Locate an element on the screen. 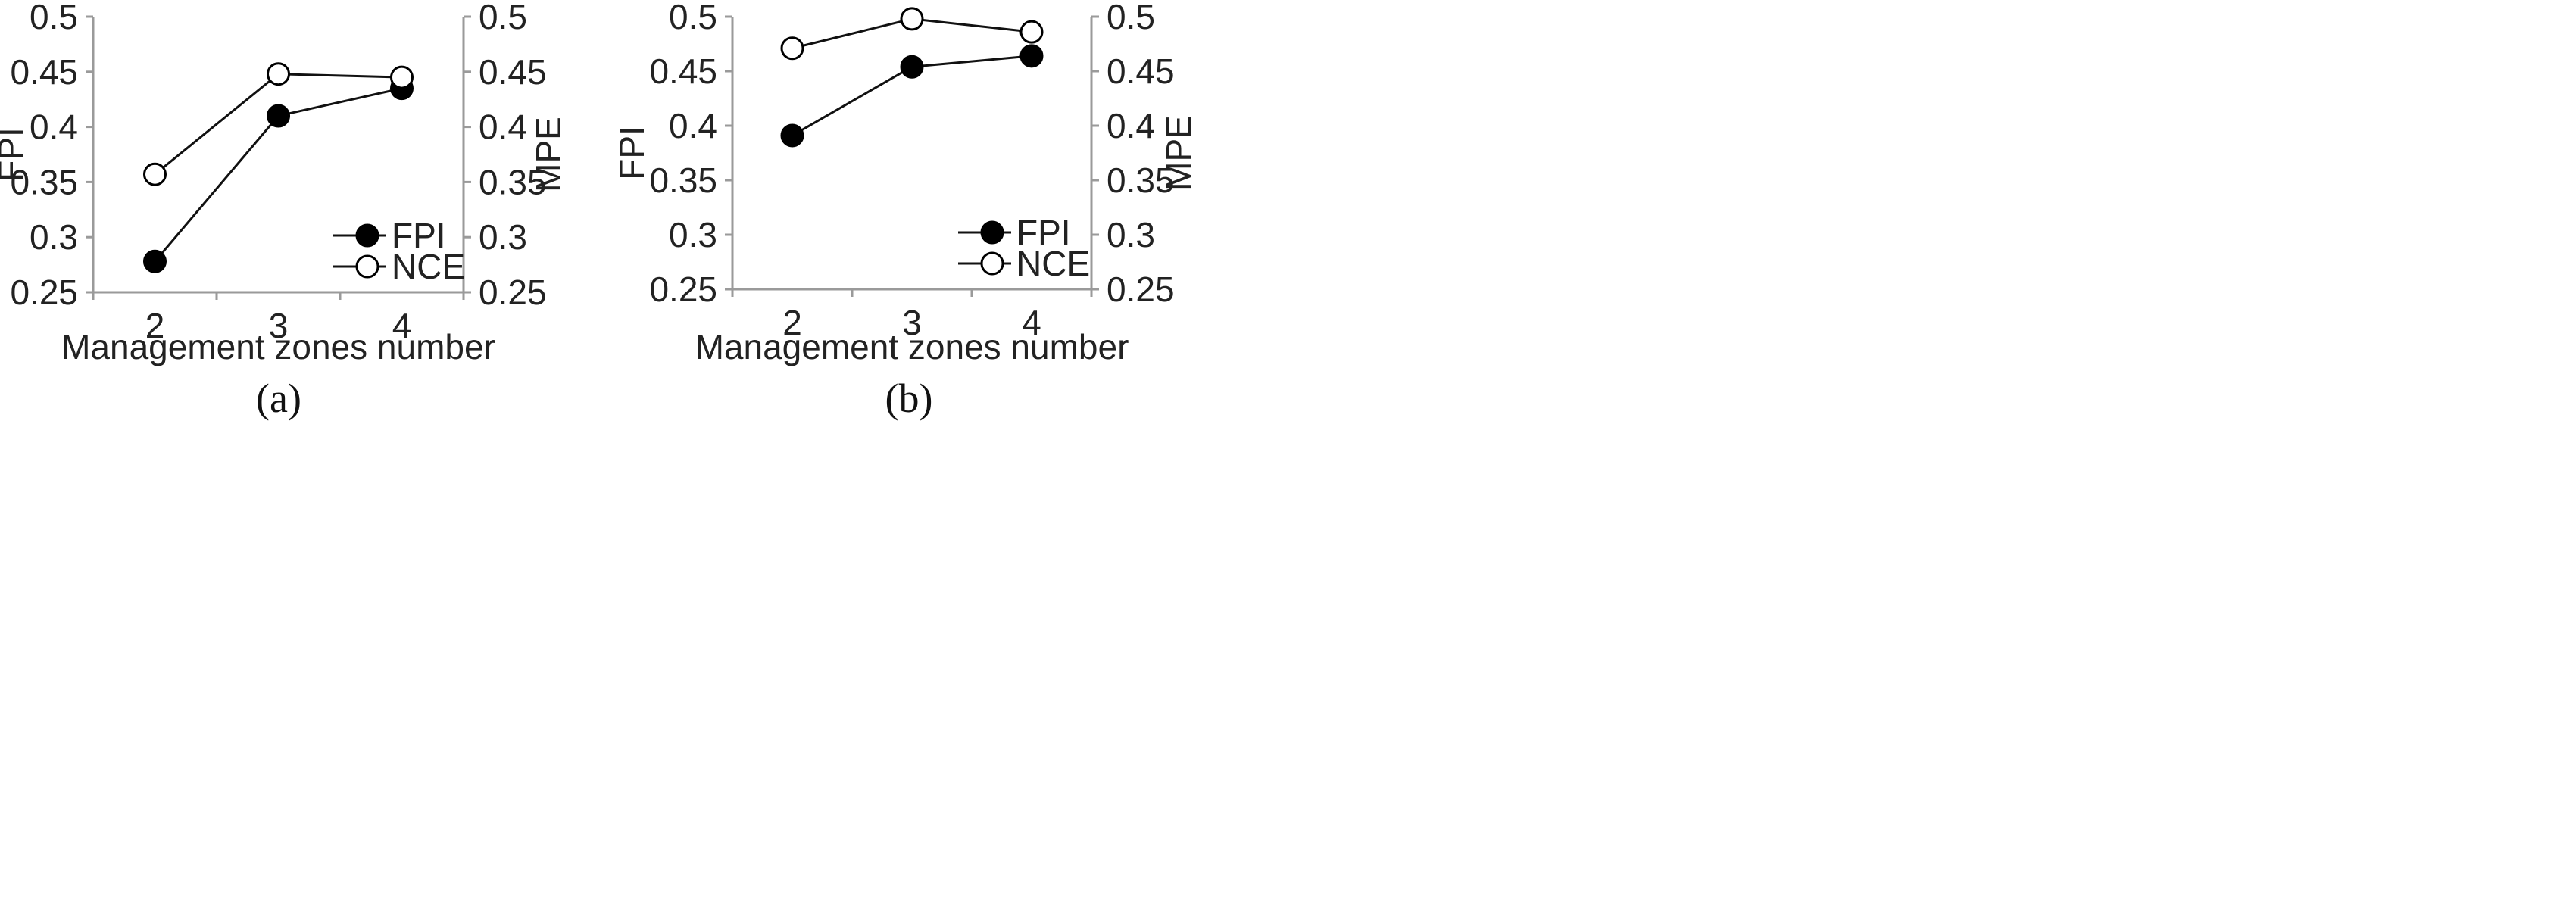 This screenshot has width=2576, height=901. panel-label: (b) is located at coordinates (909, 398).